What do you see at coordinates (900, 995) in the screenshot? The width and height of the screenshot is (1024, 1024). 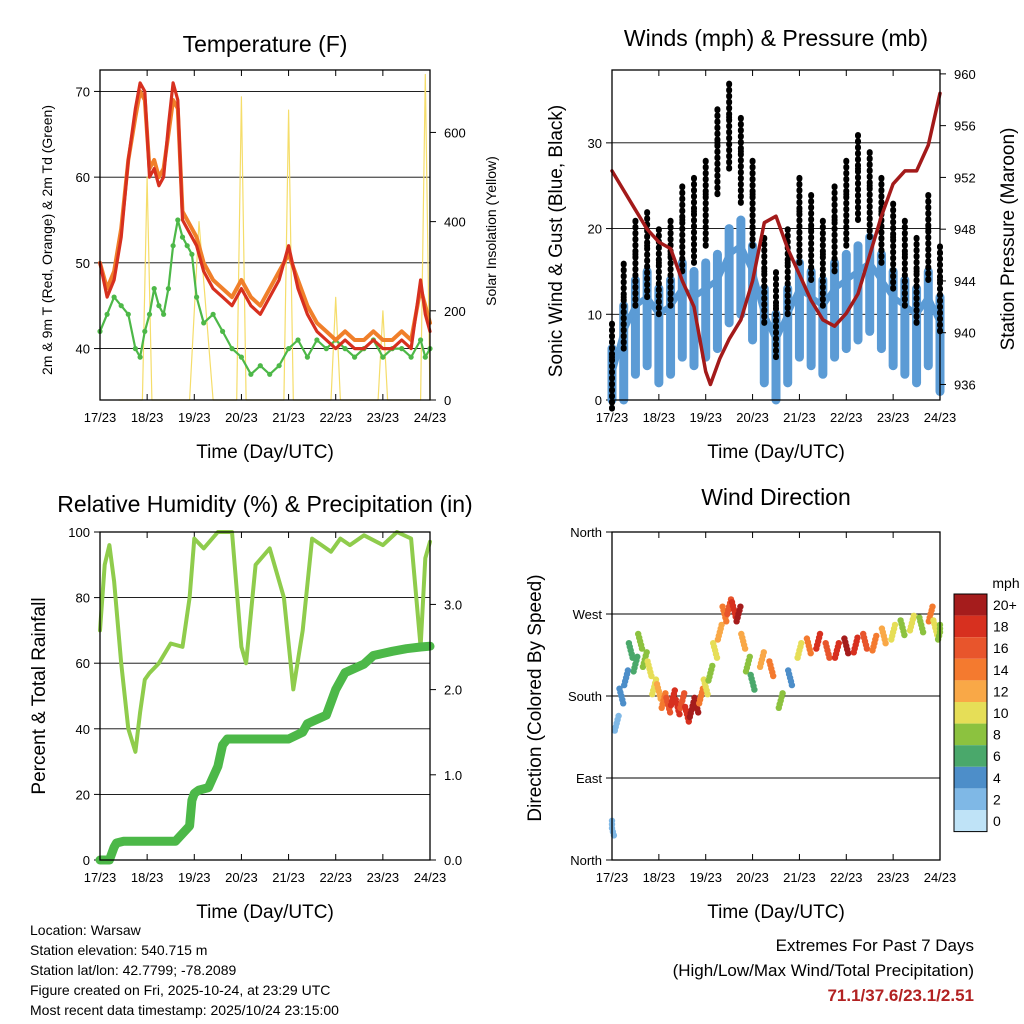 I see `extremes-value: 71.1/37.6/23.1/2.51` at bounding box center [900, 995].